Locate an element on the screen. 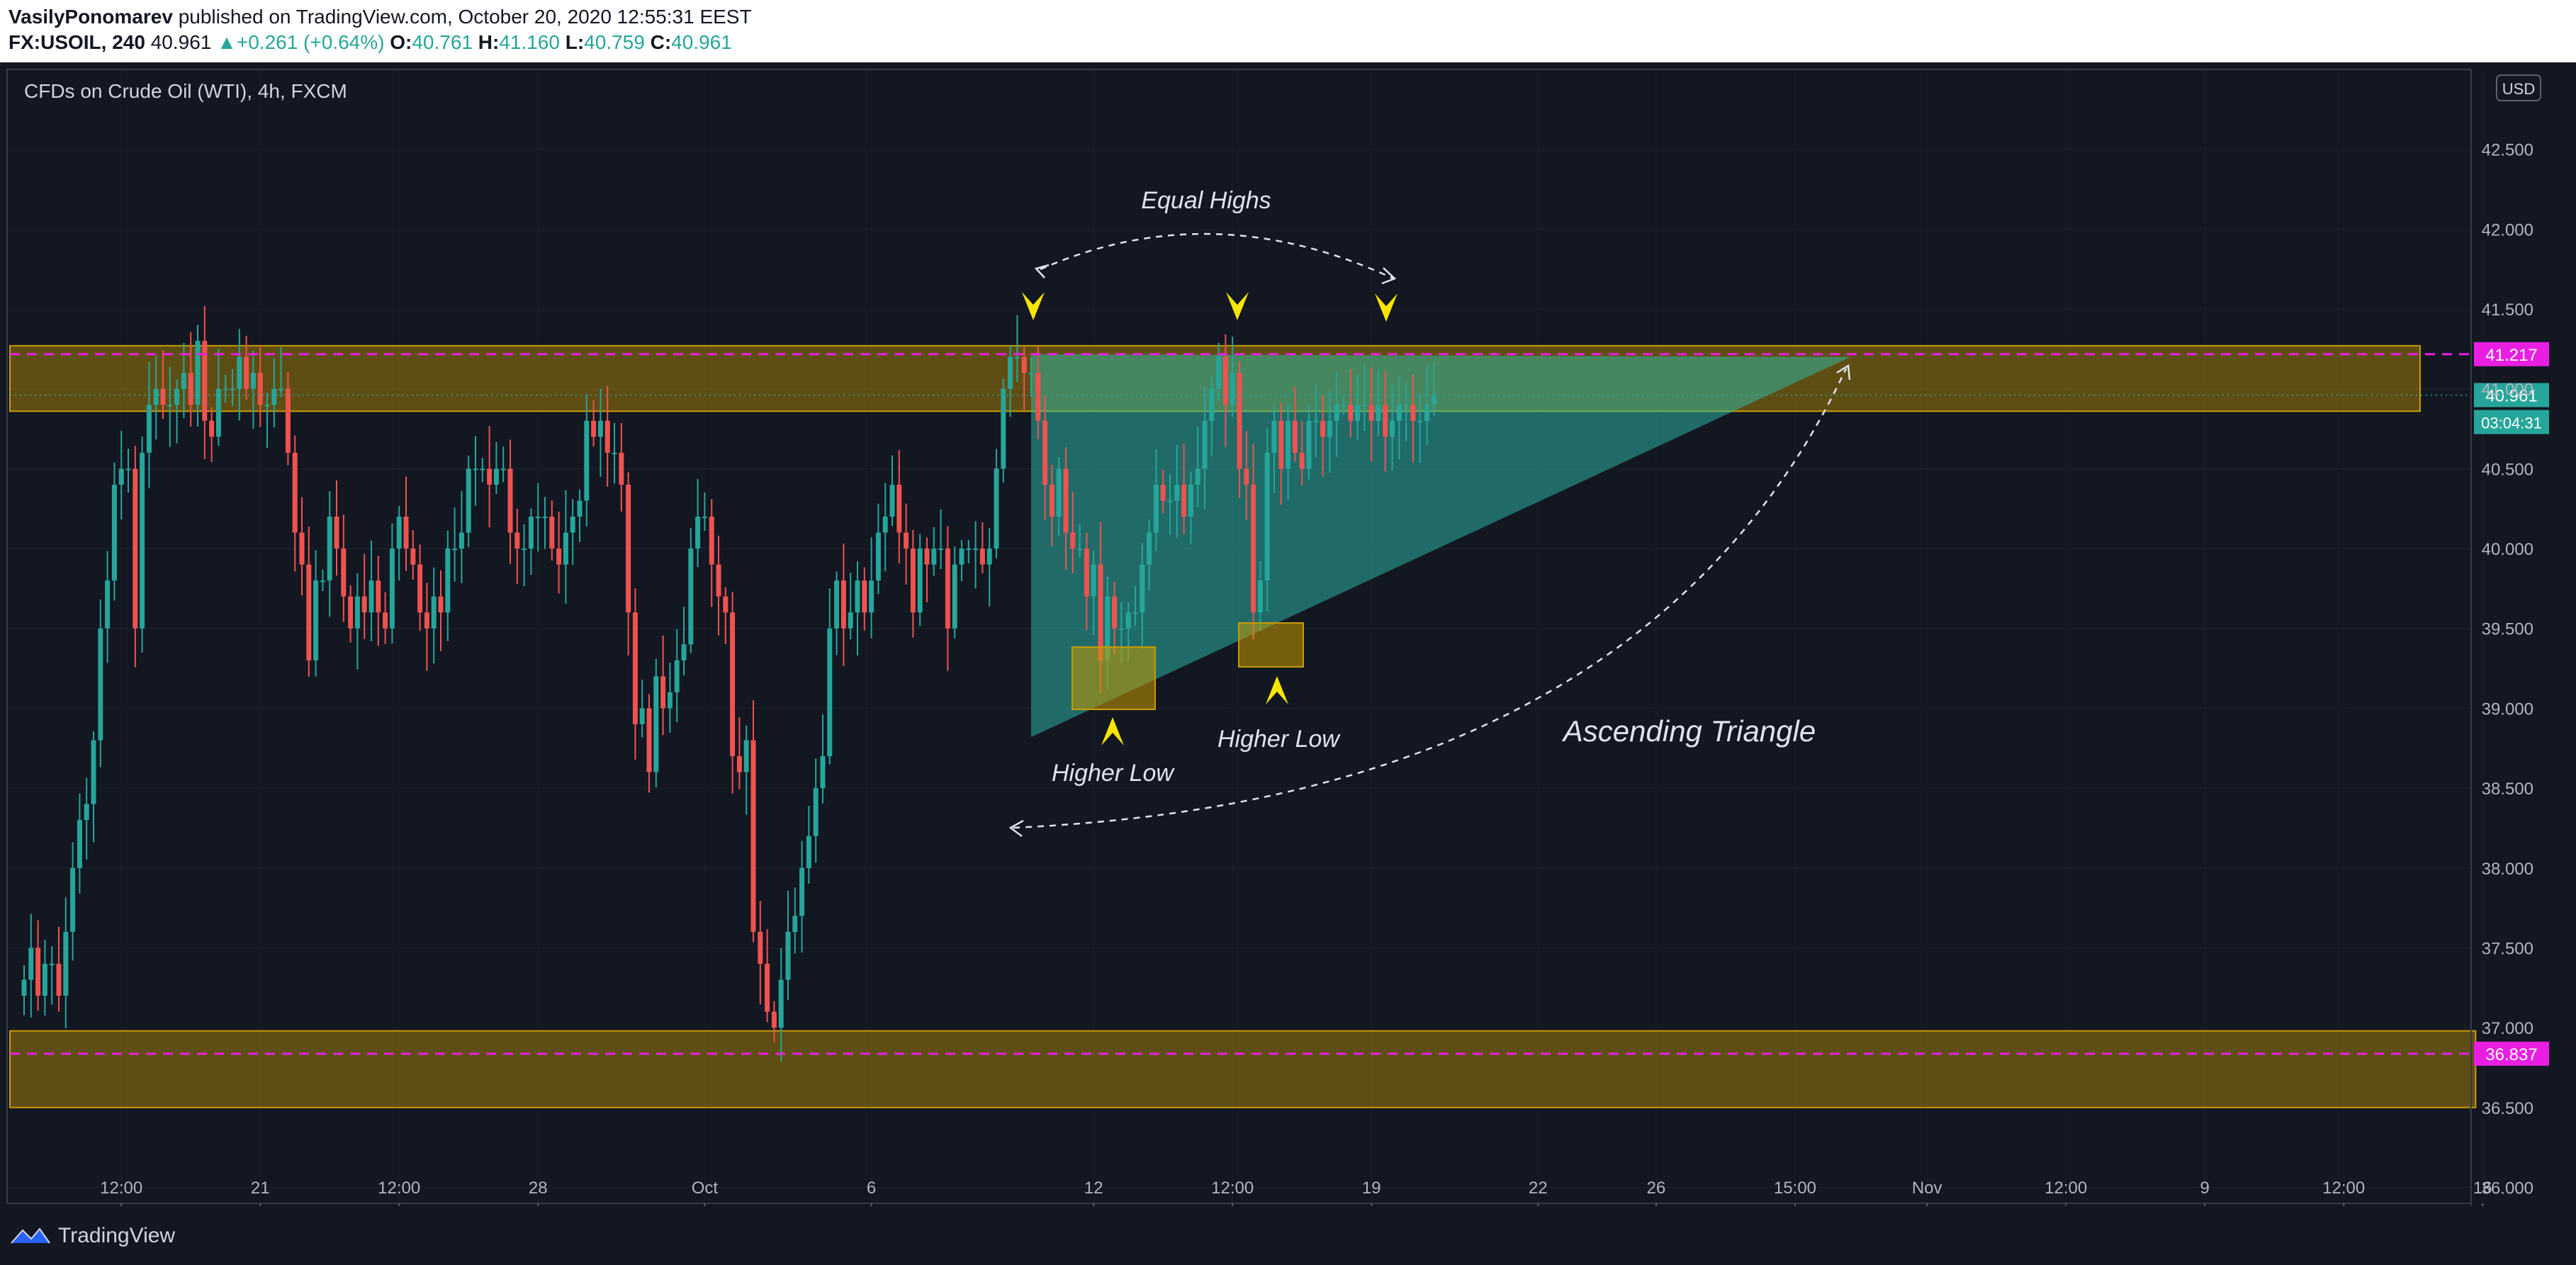  low-value: 40.759 is located at coordinates (614, 42).